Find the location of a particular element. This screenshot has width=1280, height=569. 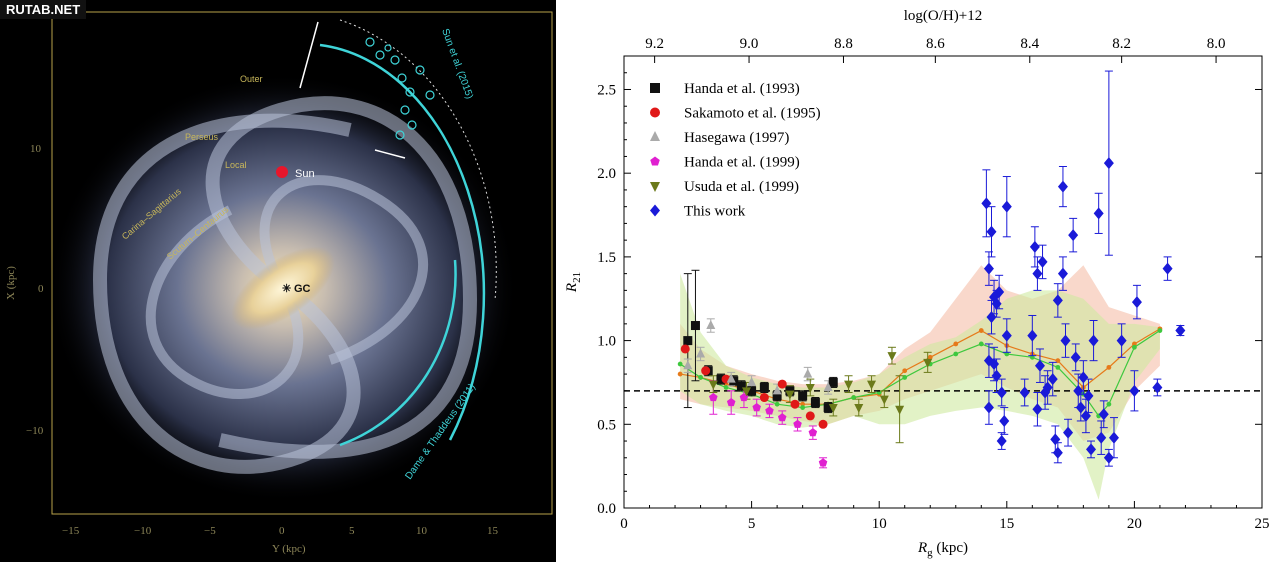

legend-label: Handa et al. (1999) is located at coordinates (742, 163).